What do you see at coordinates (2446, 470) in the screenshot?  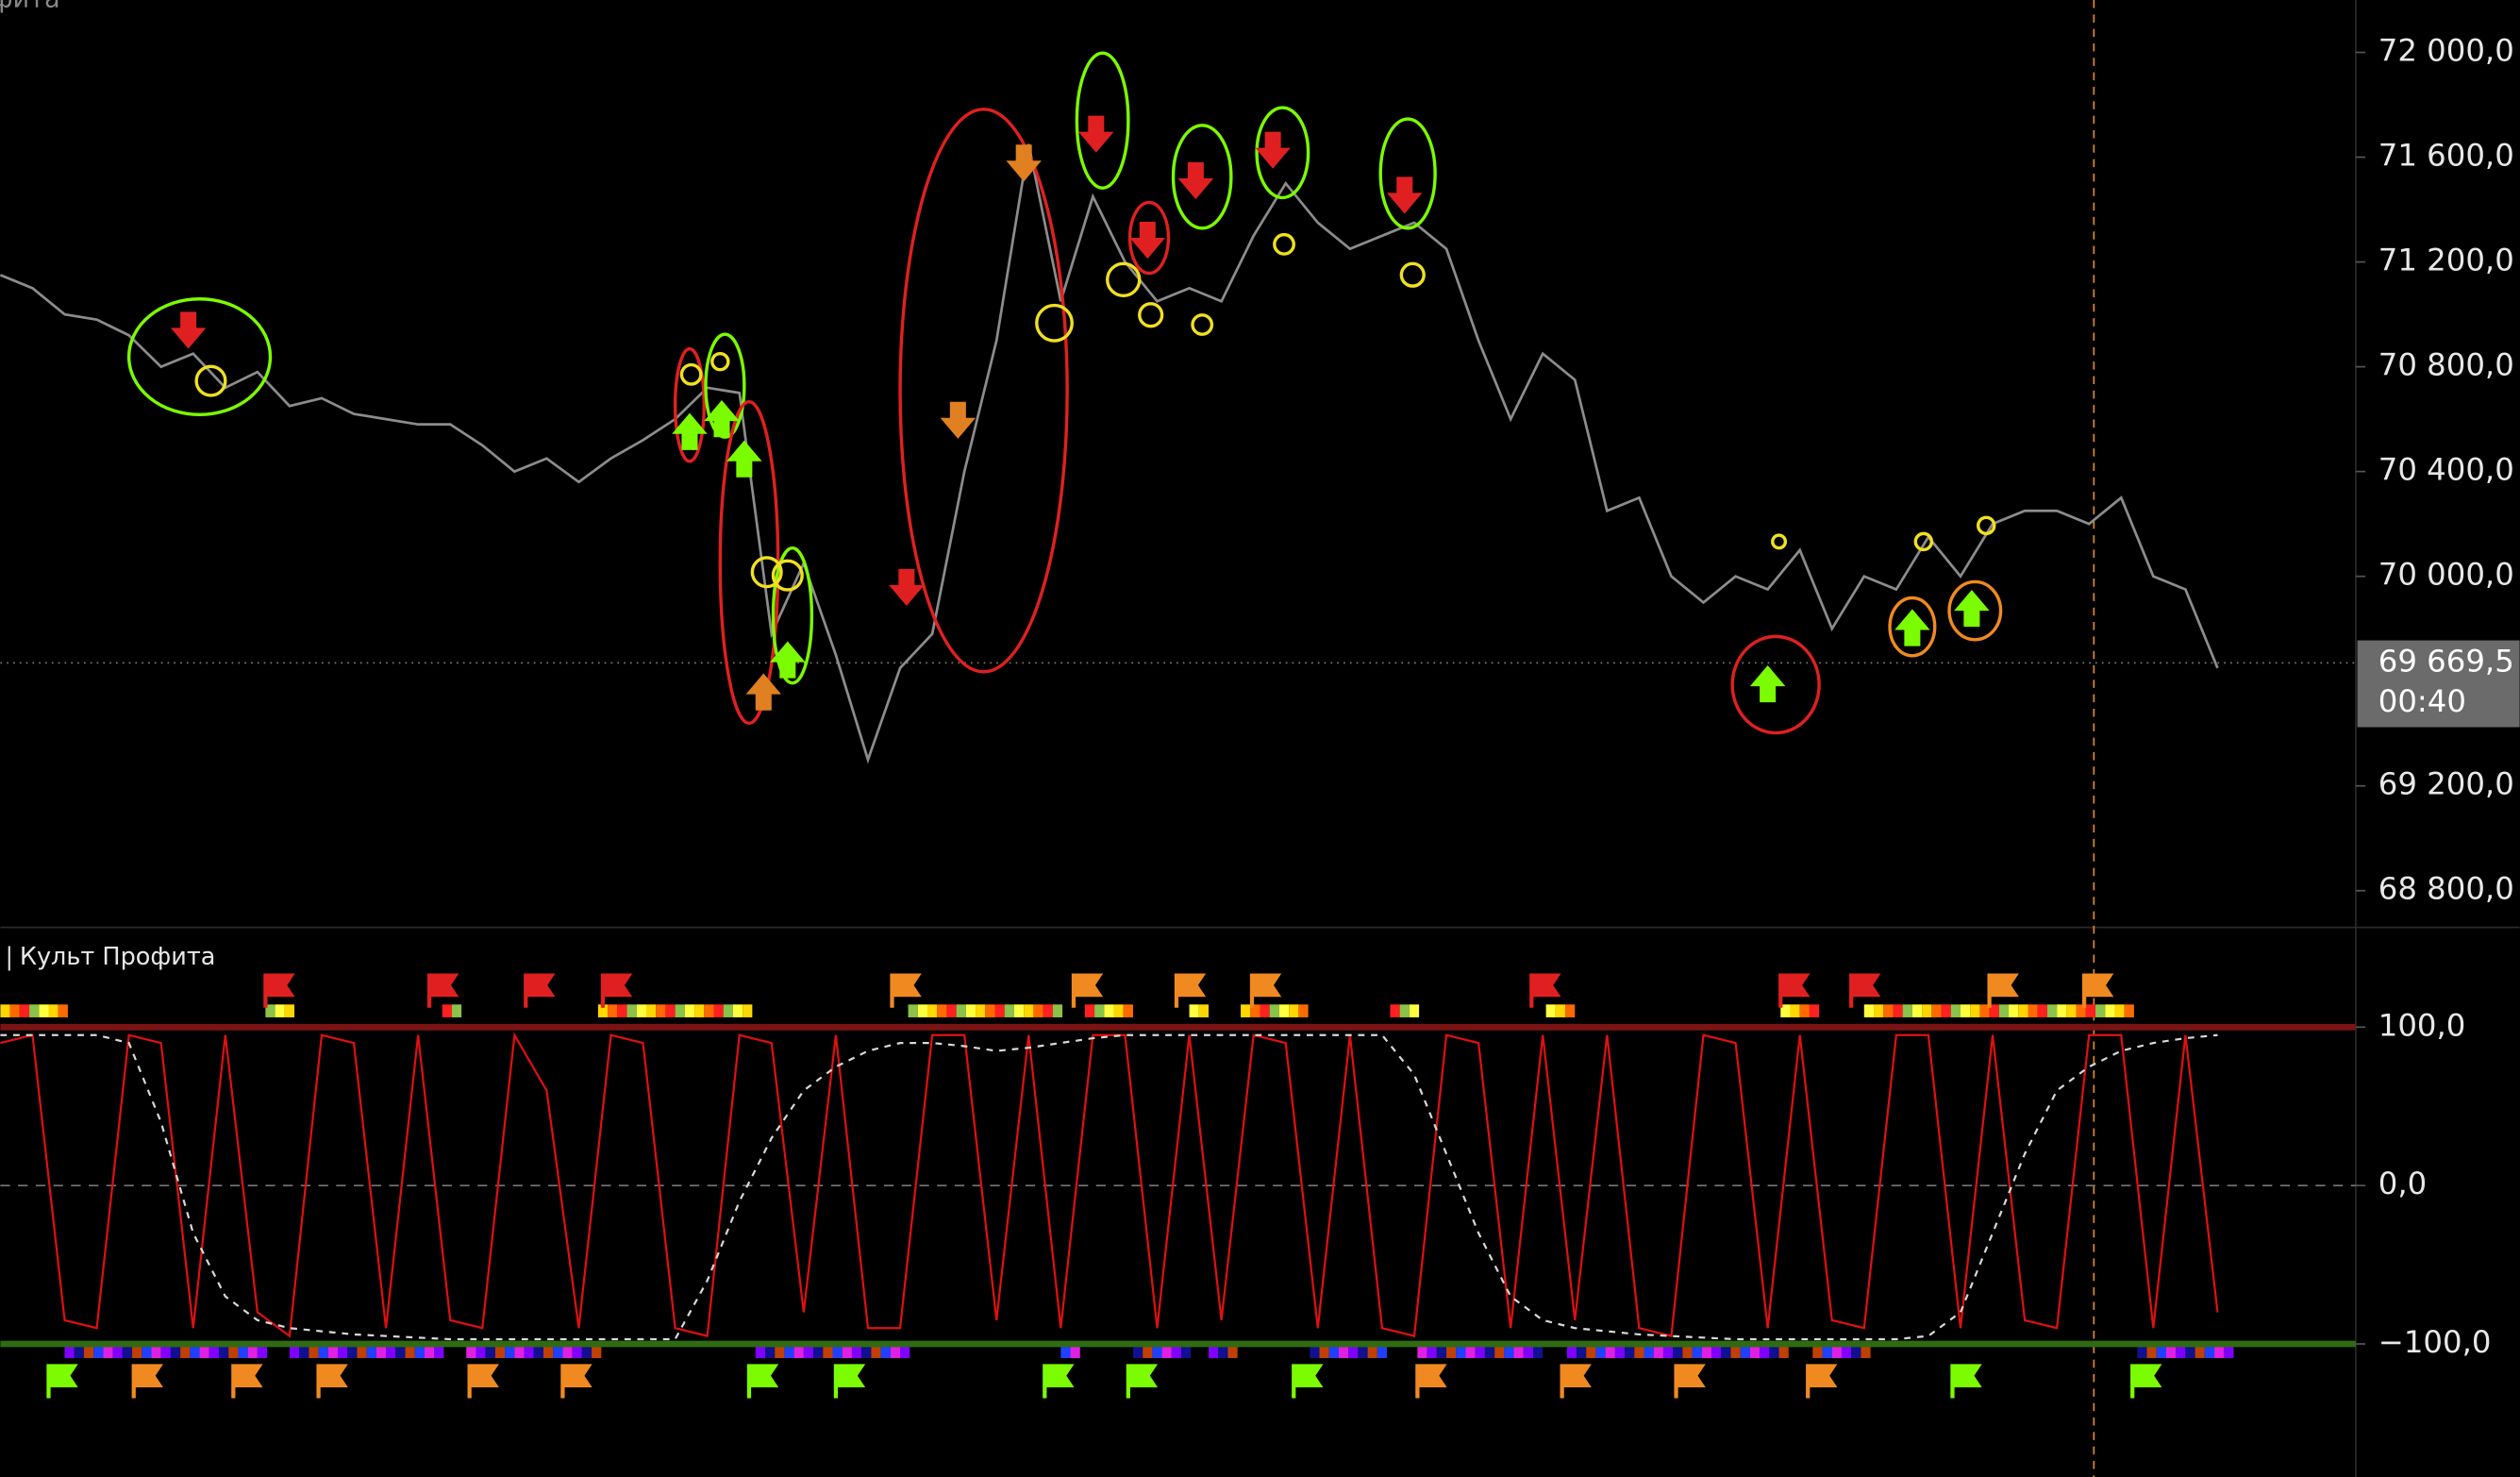 I see `y-tick-label: 70 400,0` at bounding box center [2446, 470].